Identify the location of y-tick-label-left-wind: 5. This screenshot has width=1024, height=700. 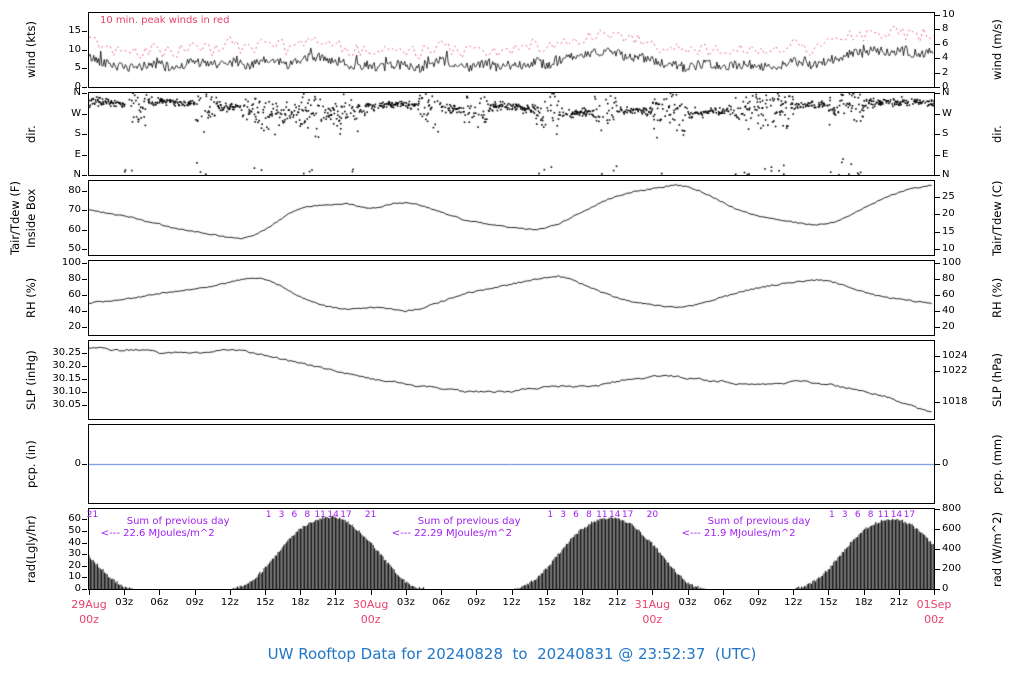
(77, 68).